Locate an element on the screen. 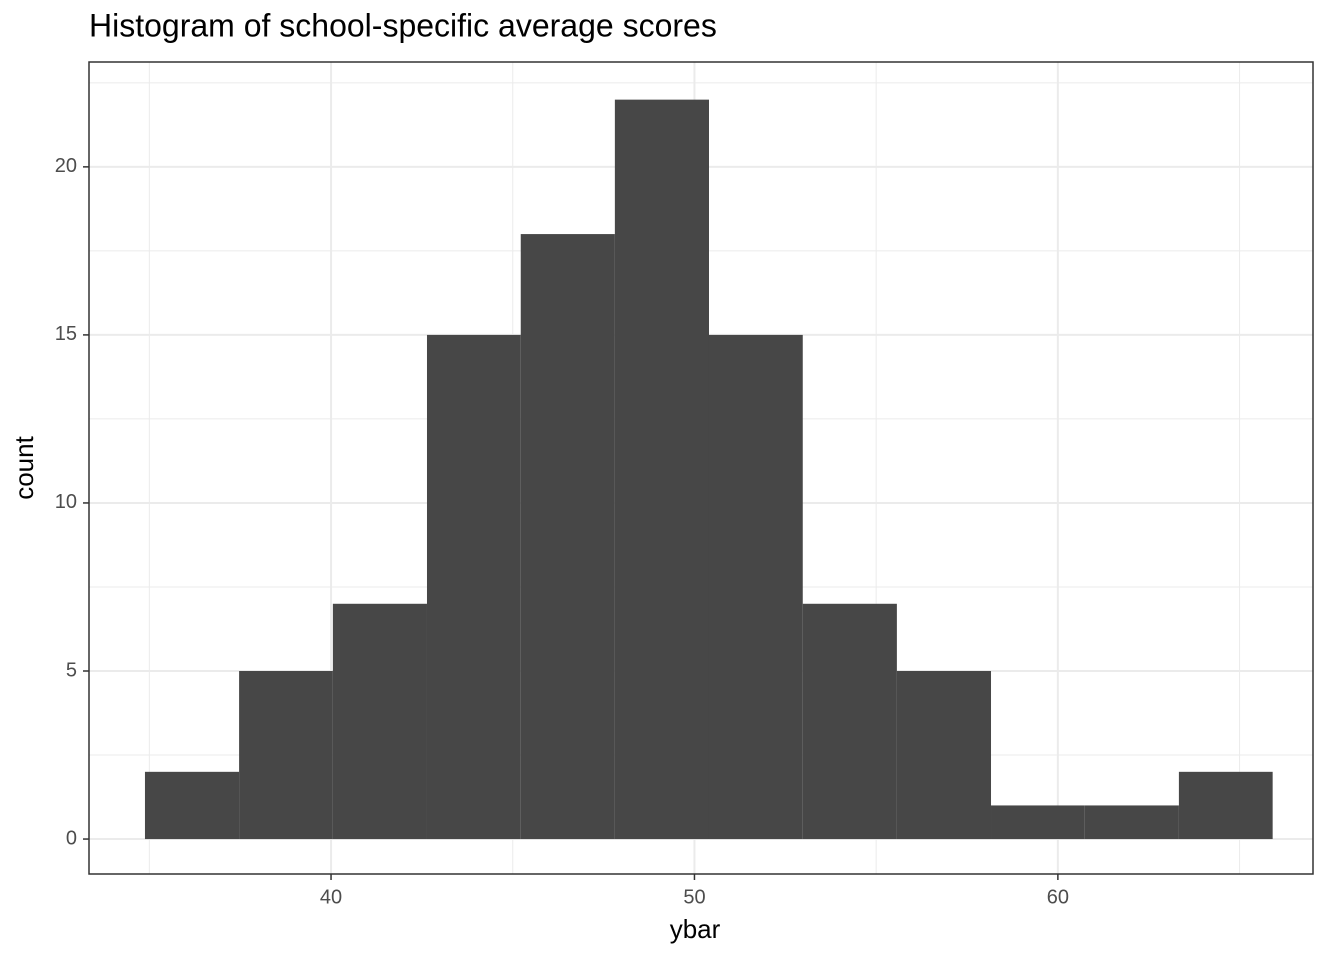  x-tick-label: 40 is located at coordinates (331, 897).